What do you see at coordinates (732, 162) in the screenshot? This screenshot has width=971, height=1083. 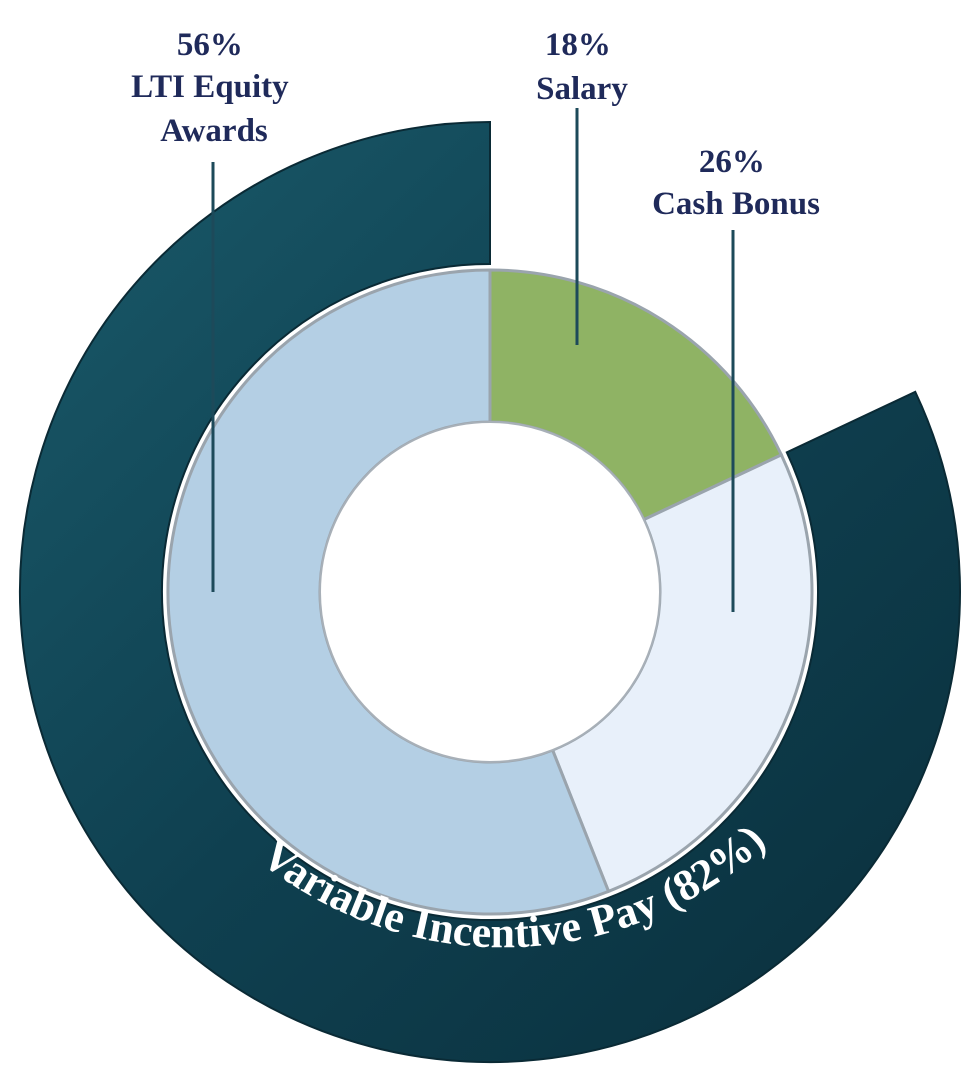 I see `cash-bonus-value-label: 26%` at bounding box center [732, 162].